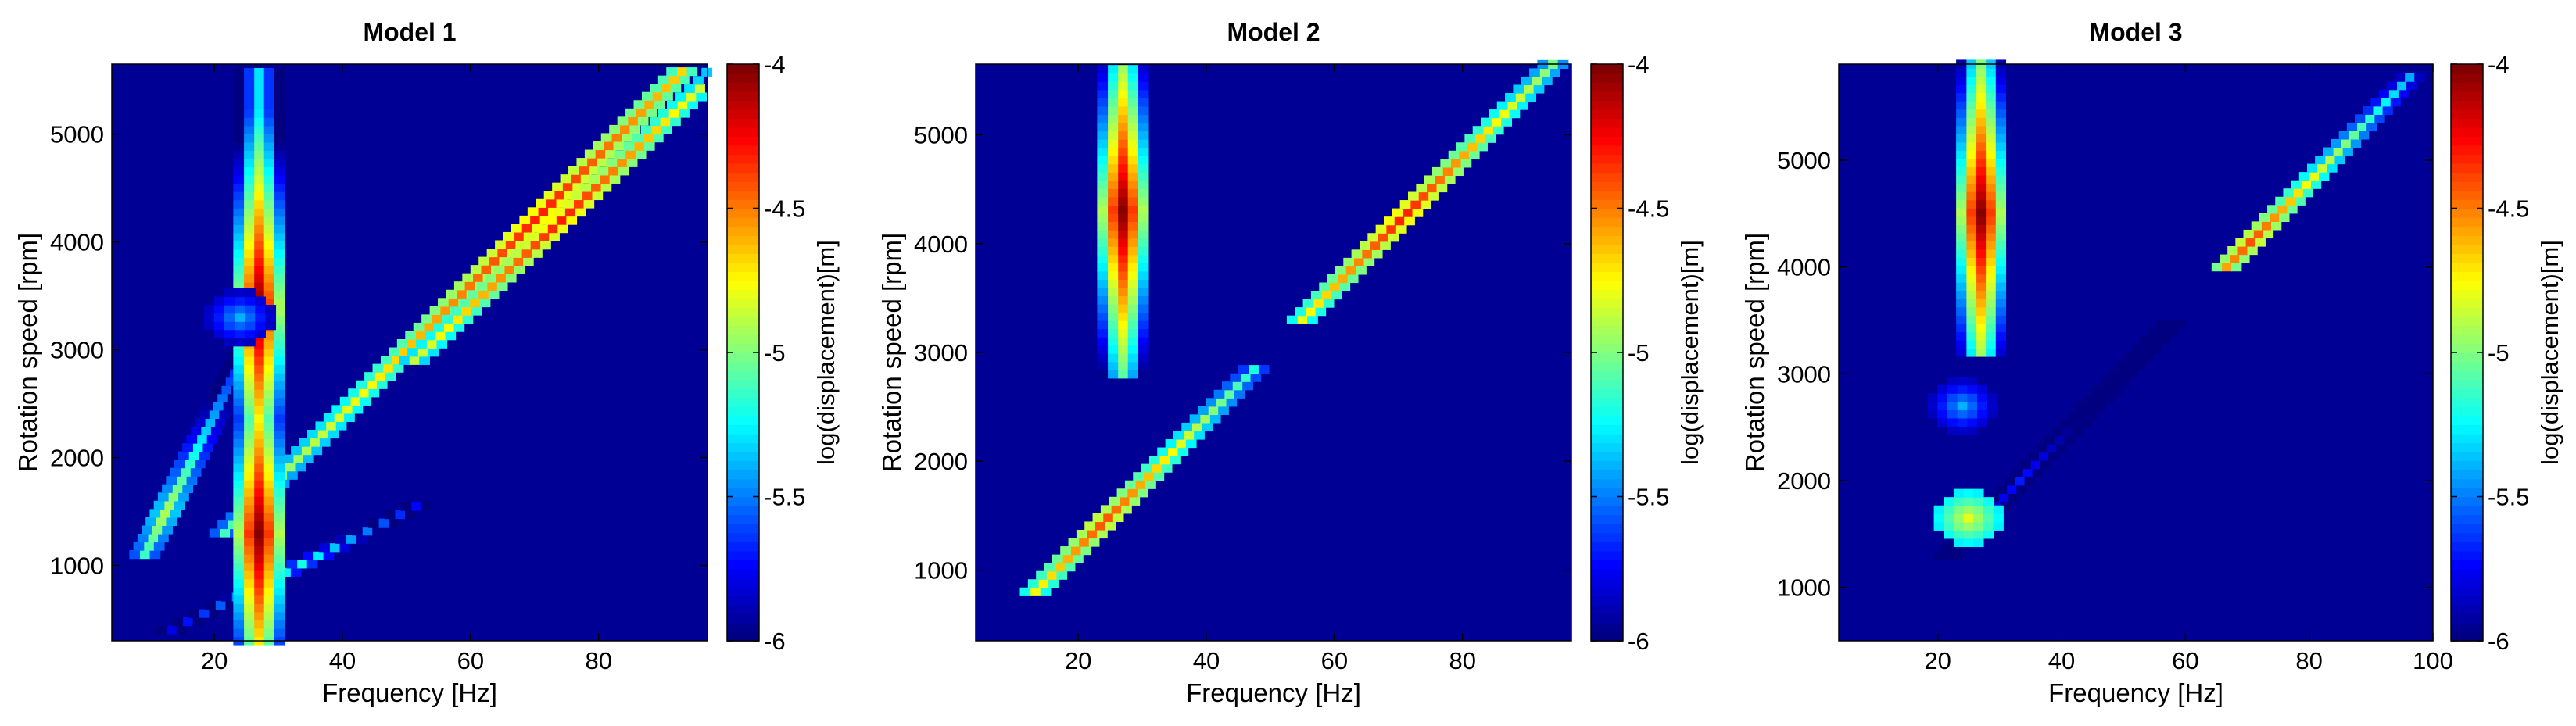  I want to click on colorbar-tick-label: -4, so click(1639, 64).